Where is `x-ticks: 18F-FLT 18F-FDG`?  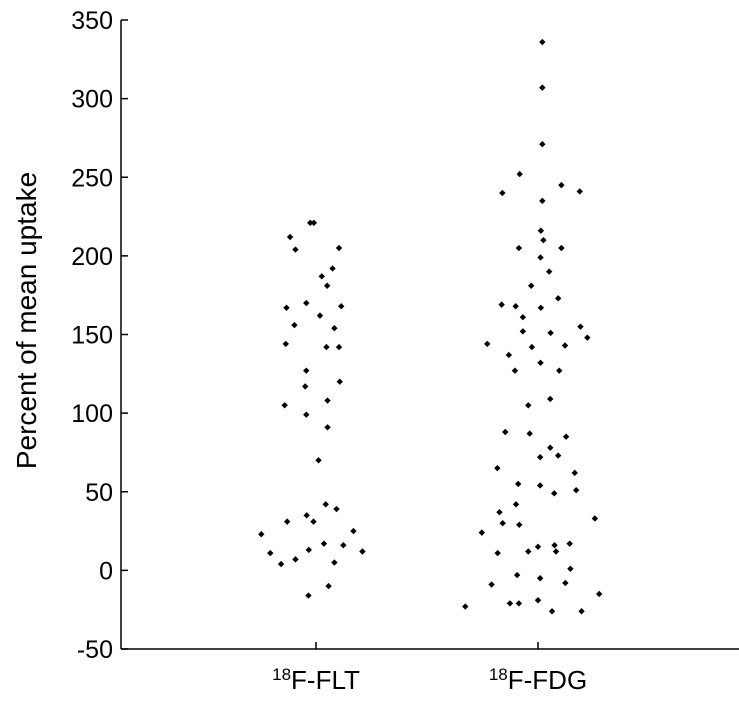 x-ticks: 18F-FLT 18F-FDG is located at coordinates (429, 668).